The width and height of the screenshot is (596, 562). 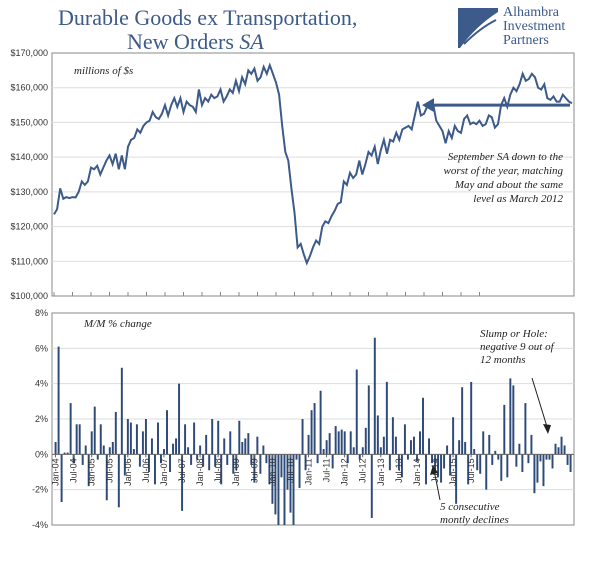 I want to click on bottom-xtick-label: Jan-07, so click(x=164, y=472).